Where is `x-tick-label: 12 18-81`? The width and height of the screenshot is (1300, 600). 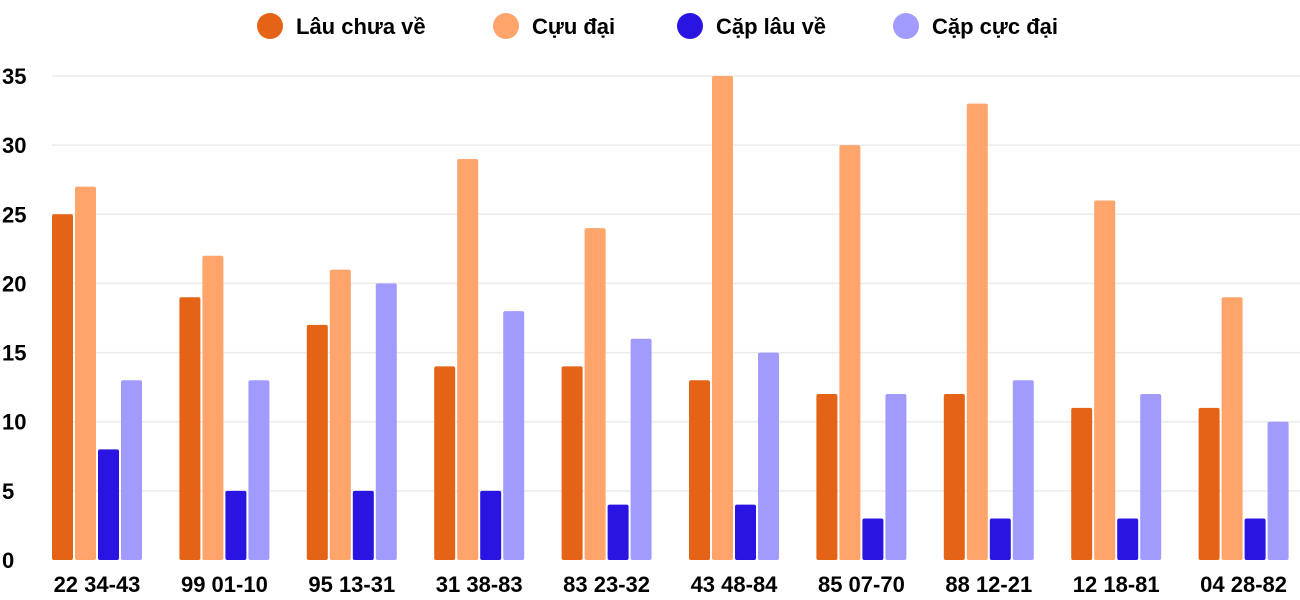
x-tick-label: 12 18-81 is located at coordinates (1116, 584).